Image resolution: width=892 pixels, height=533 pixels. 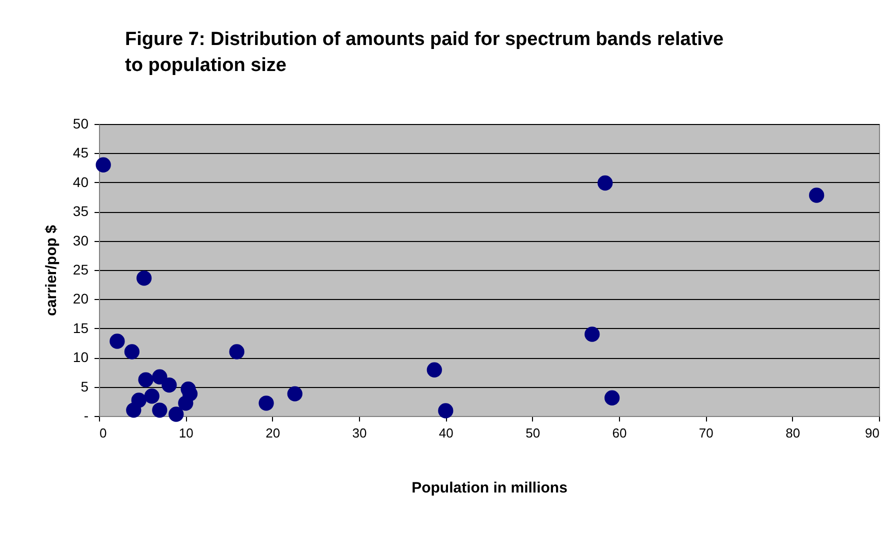 I want to click on x-tick-label: 10, so click(x=186, y=433).